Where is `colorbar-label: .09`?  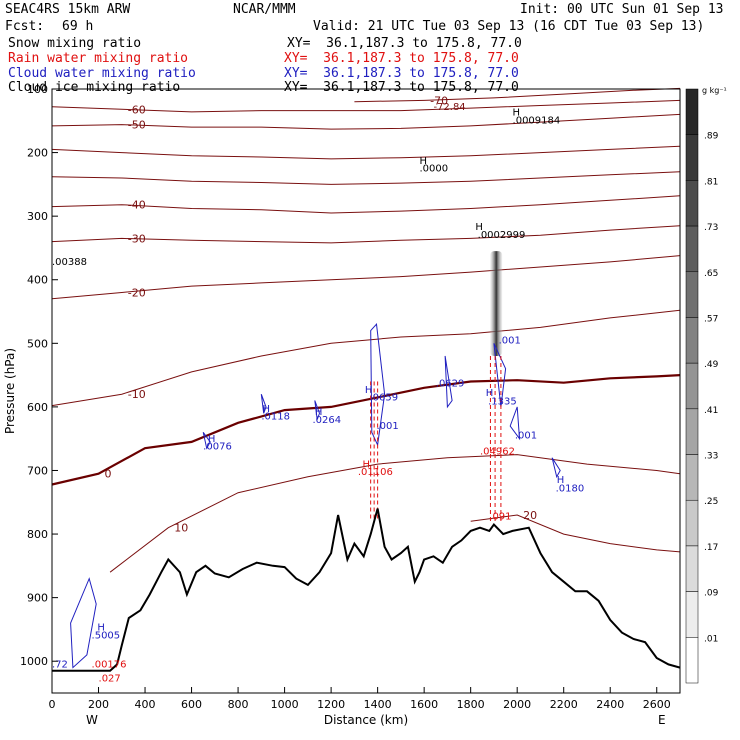 colorbar-label: .09 is located at coordinates (711, 594).